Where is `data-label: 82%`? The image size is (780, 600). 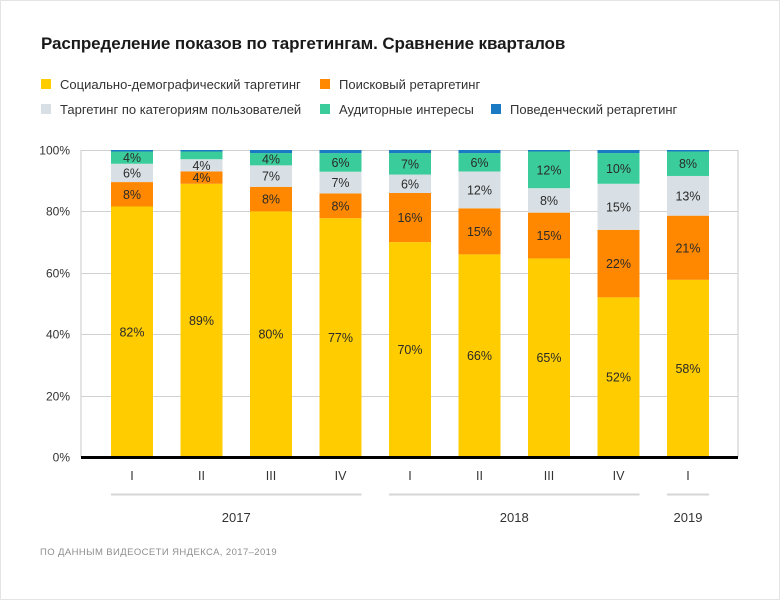
data-label: 82% is located at coordinates (131, 332).